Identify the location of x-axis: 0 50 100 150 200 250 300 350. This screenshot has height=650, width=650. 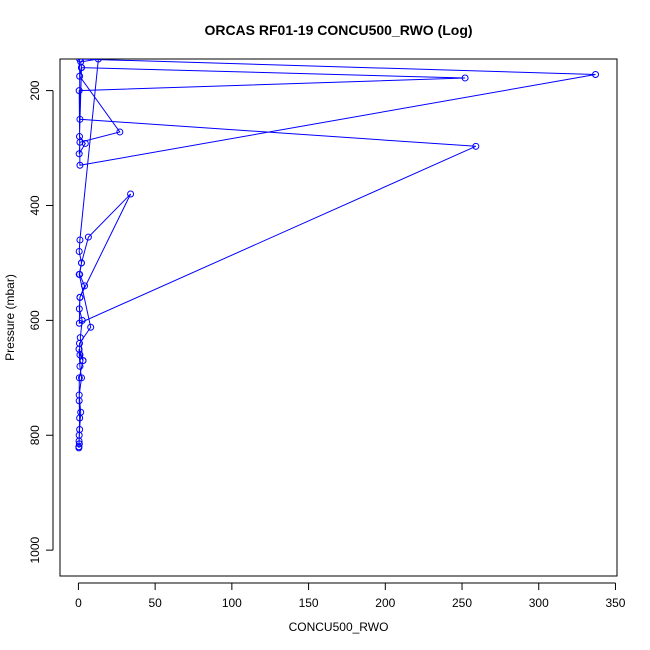
(350, 596).